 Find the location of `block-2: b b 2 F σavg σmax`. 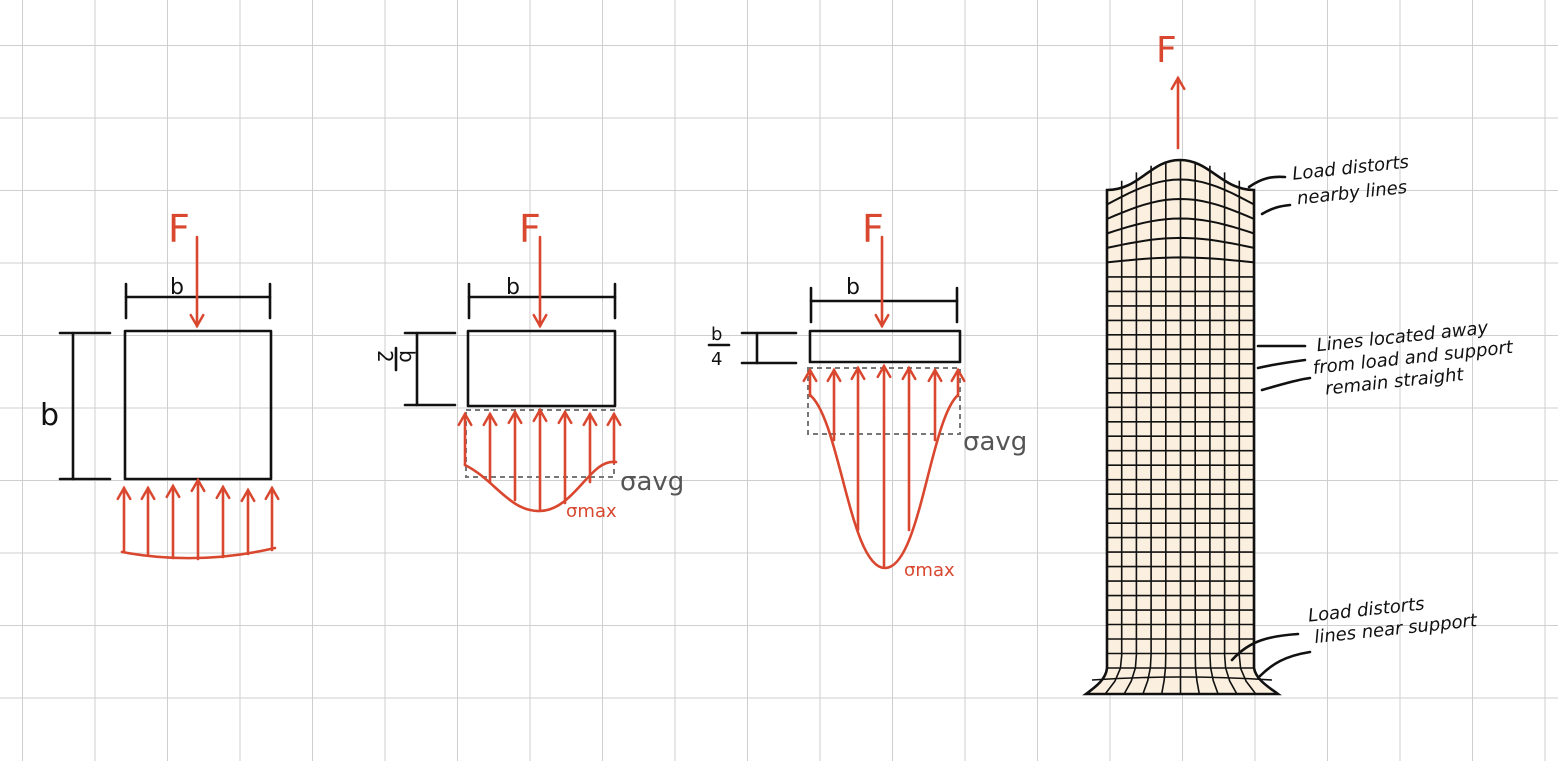

block-2: b b 2 F σavg σmax is located at coordinates (528, 364).